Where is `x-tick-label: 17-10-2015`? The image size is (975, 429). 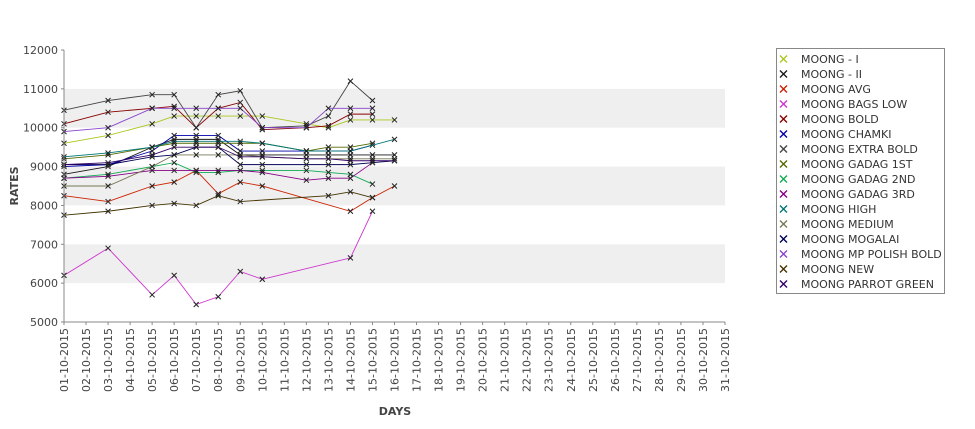
x-tick-label: 17-10-2015 is located at coordinates (417, 360).